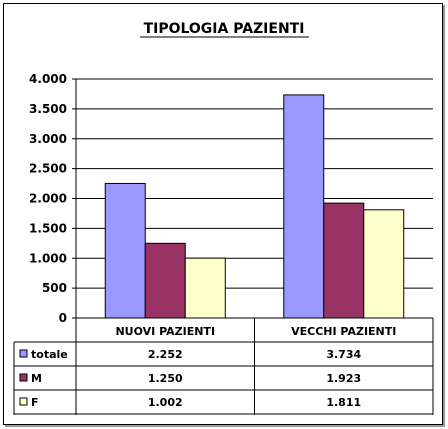 The height and width of the screenshot is (429, 448). I want to click on category-label: VECCHI PAZIENTI, so click(343, 331).